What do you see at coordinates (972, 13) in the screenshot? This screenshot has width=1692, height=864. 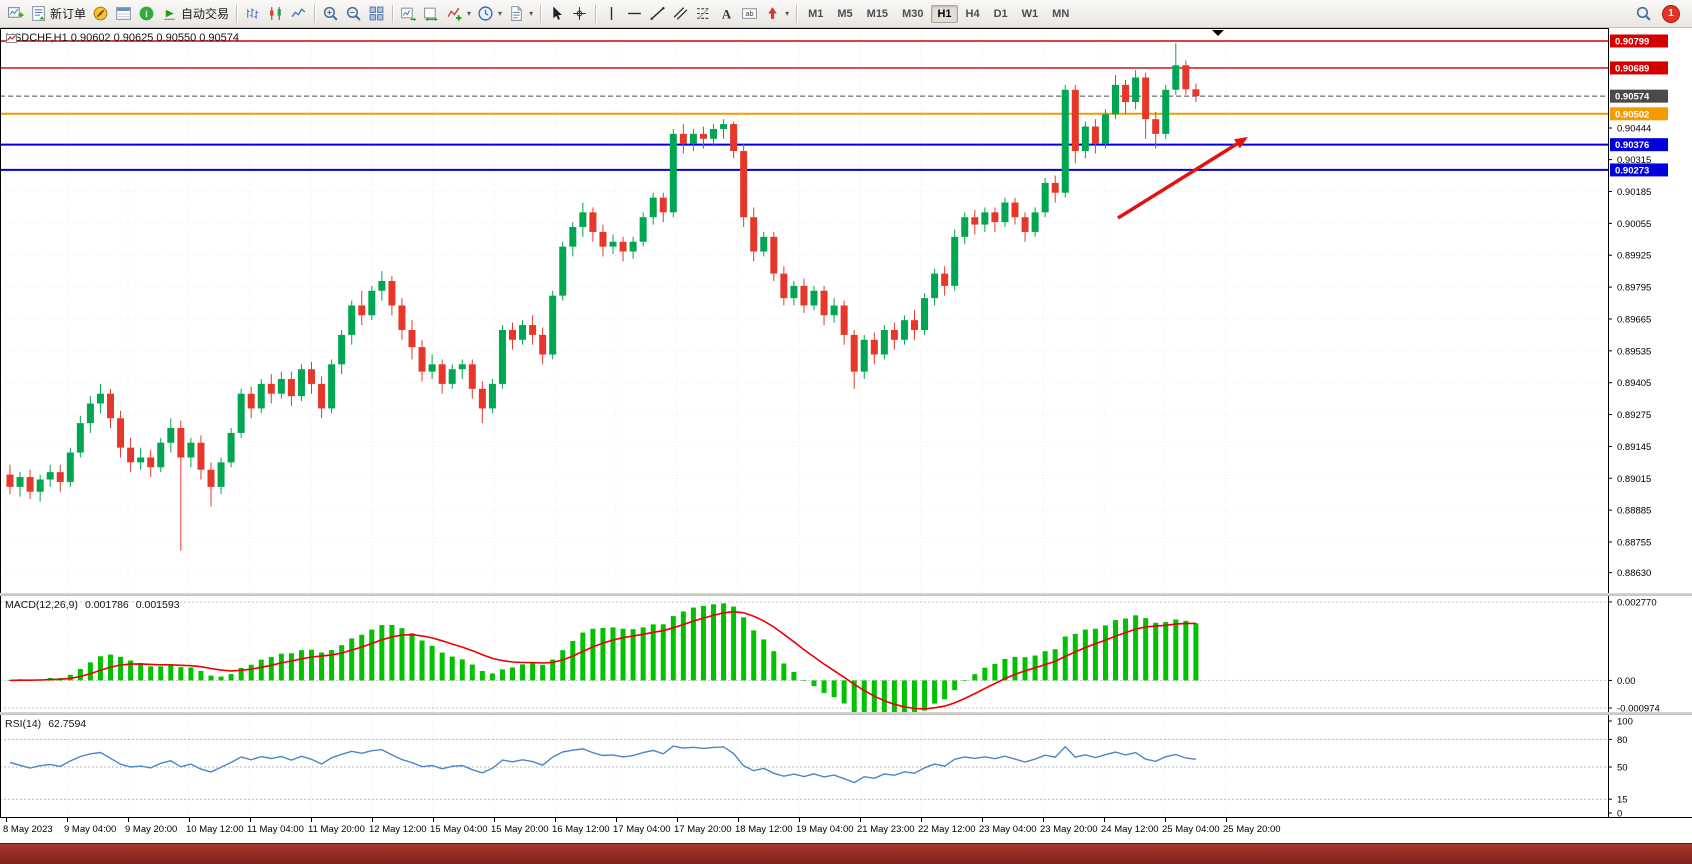 I see `timeframe-h4-button: H4` at bounding box center [972, 13].